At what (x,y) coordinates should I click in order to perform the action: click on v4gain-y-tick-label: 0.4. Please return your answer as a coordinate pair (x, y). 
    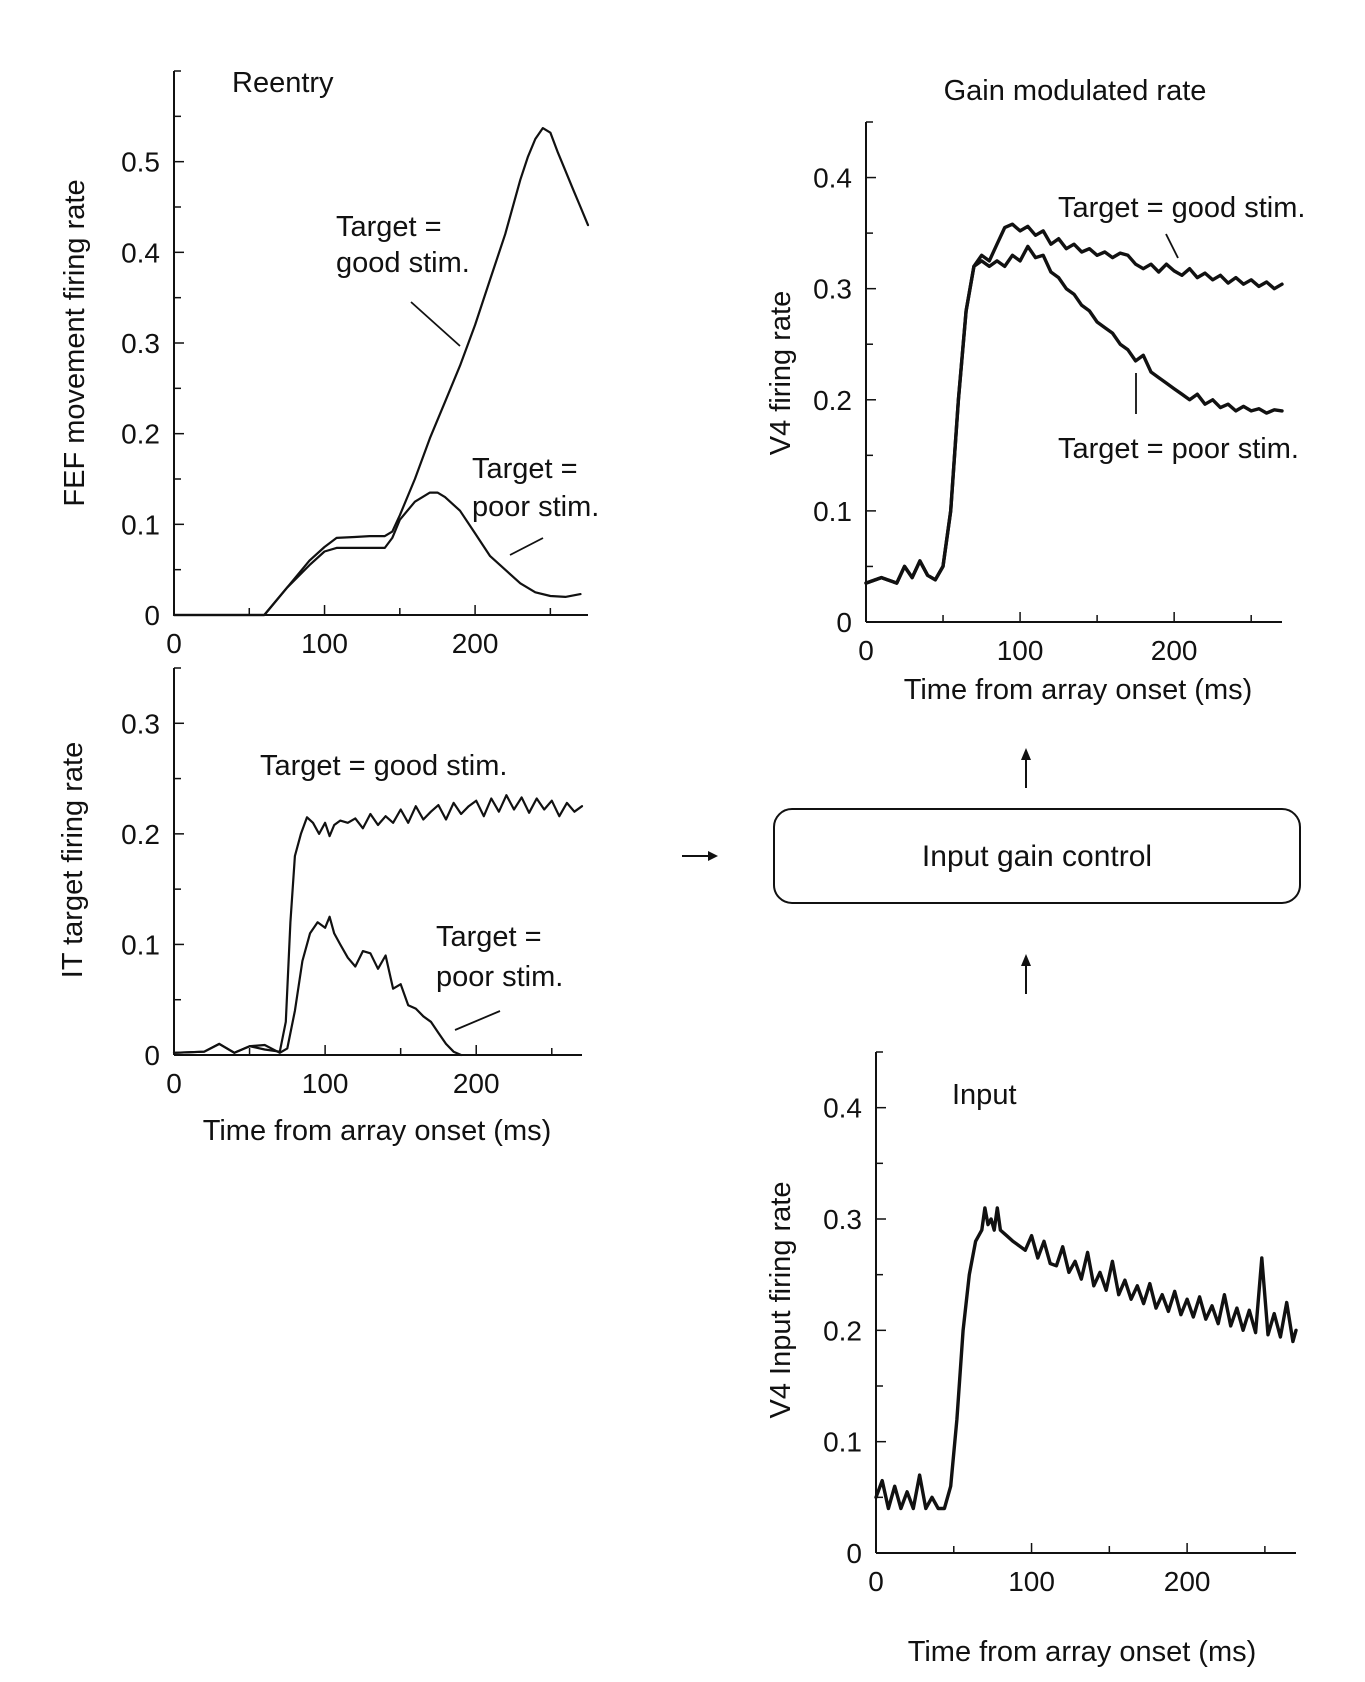
    Looking at the image, I should click on (832, 178).